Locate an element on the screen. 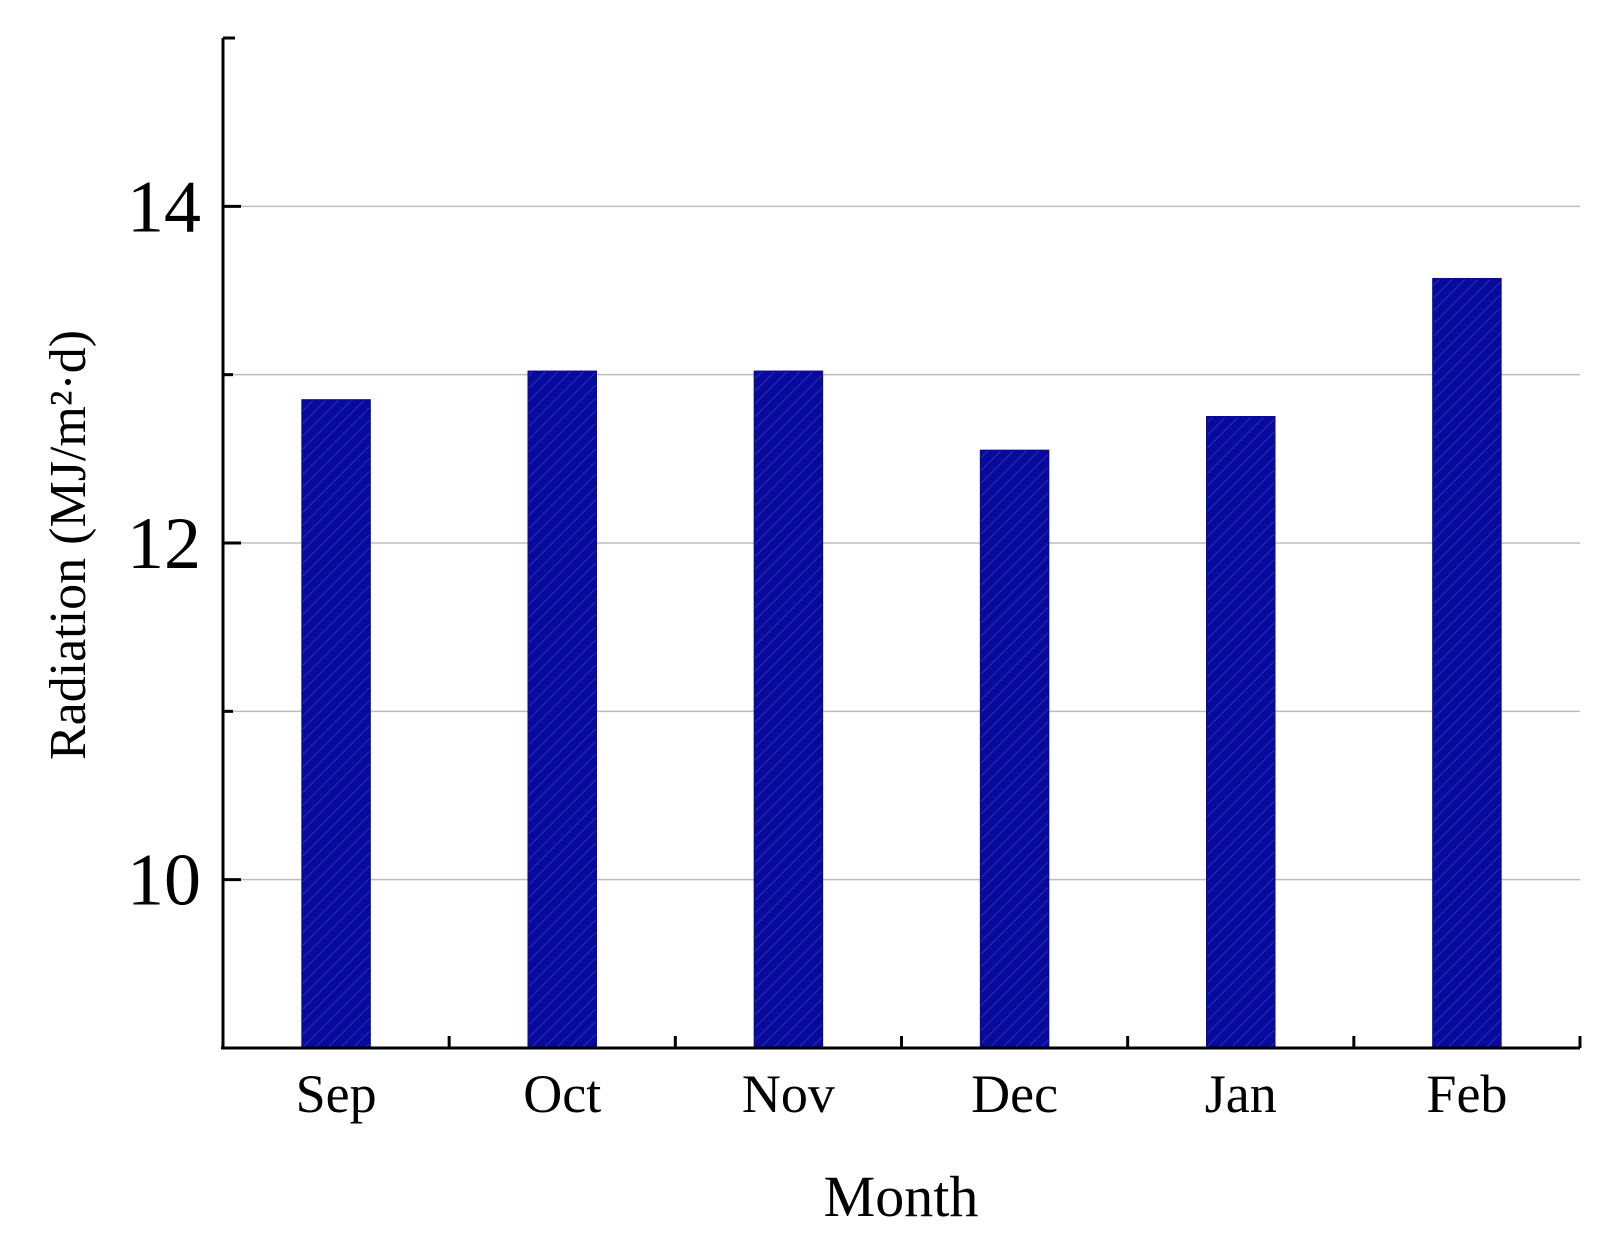 Image resolution: width=1600 pixels, height=1234 pixels. x-tick-label: Nov is located at coordinates (788, 1094).